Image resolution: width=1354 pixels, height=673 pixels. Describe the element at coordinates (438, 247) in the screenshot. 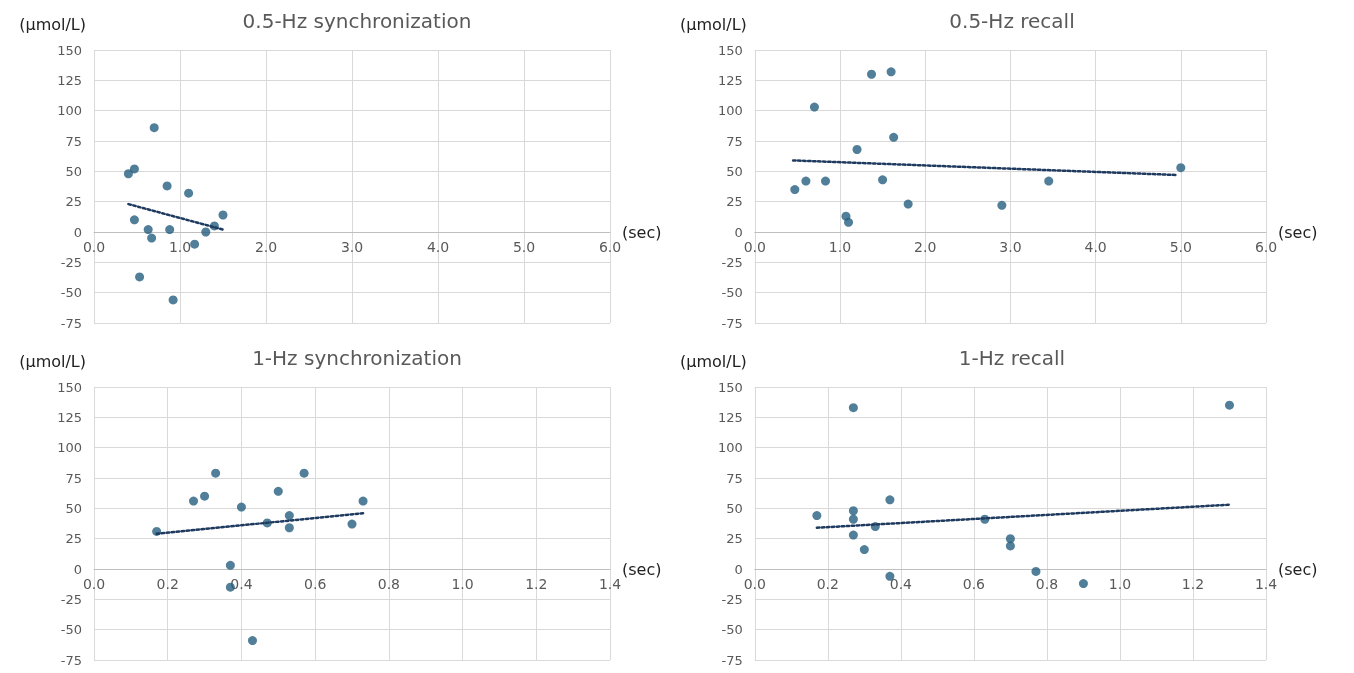

I see `x-tick-label: 4.0` at that location.